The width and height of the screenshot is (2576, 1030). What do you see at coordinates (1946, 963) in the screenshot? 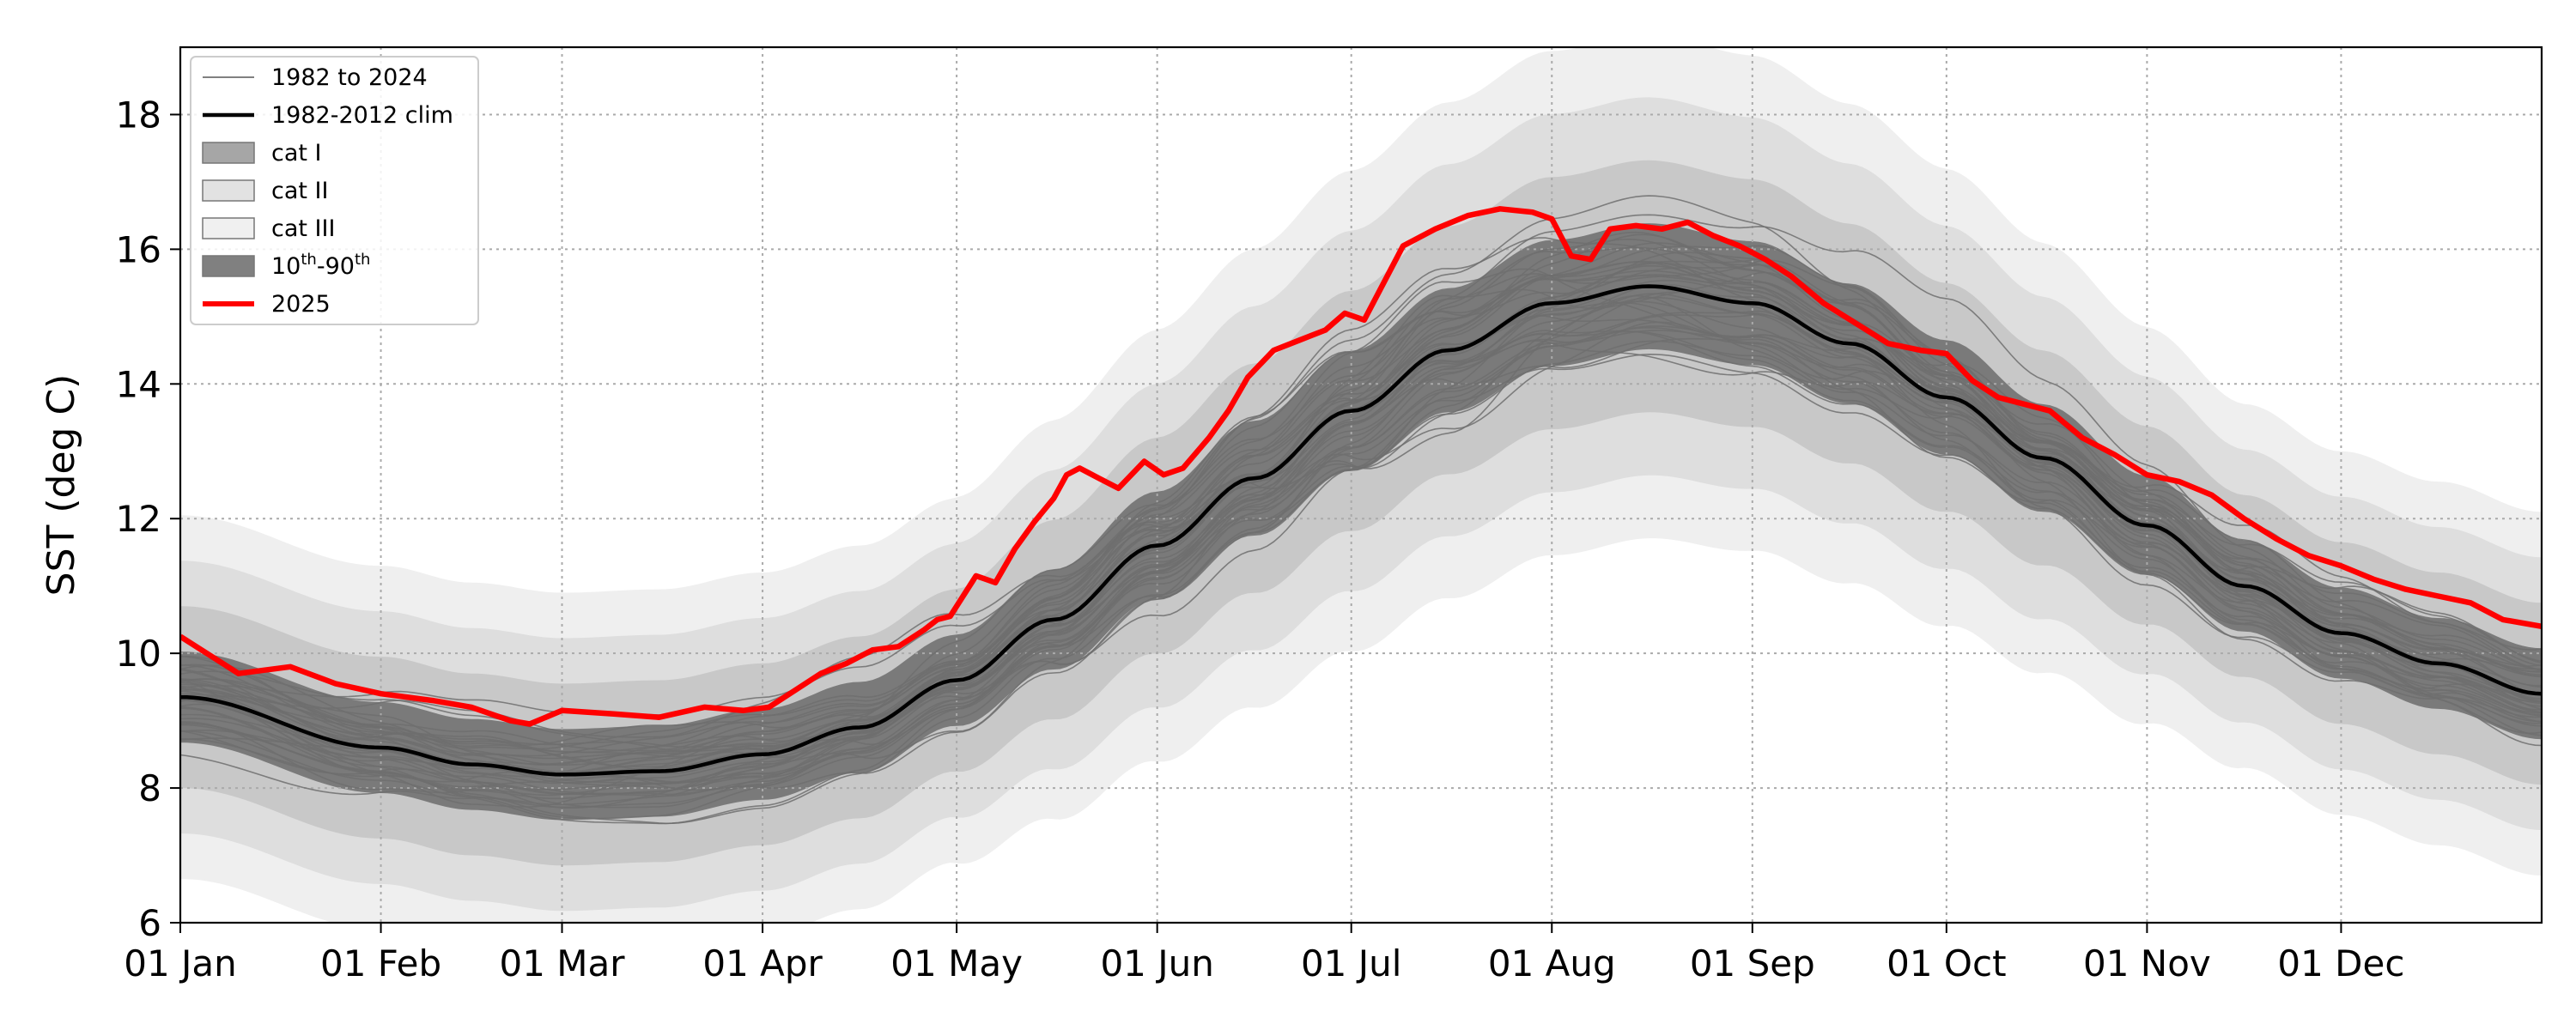
I see `x-tick-label: 01 Oct` at bounding box center [1946, 963].